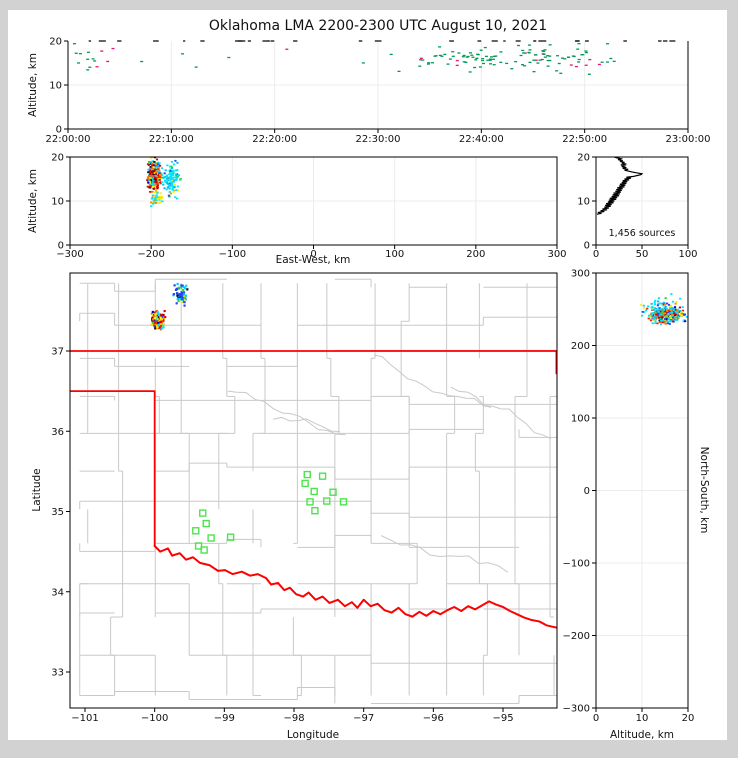  I want to click on tick-label: 37, so click(57, 352).